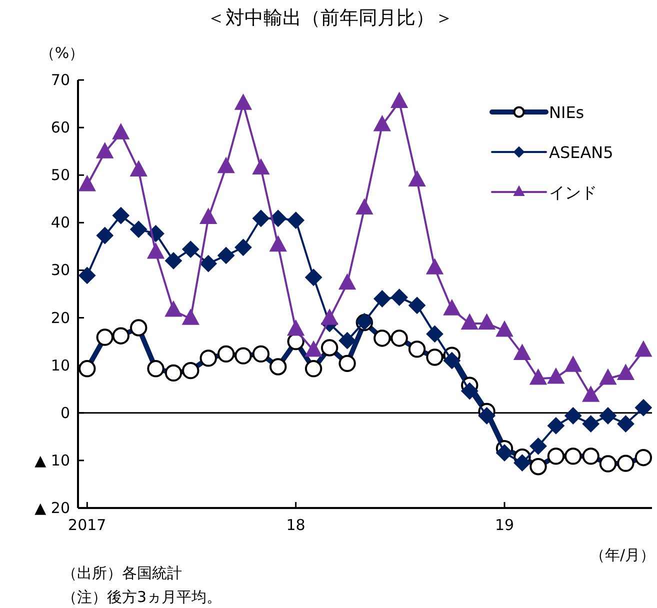 The image size is (657, 608). Describe the element at coordinates (573, 192) in the screenshot. I see `legend-label: インド` at that location.